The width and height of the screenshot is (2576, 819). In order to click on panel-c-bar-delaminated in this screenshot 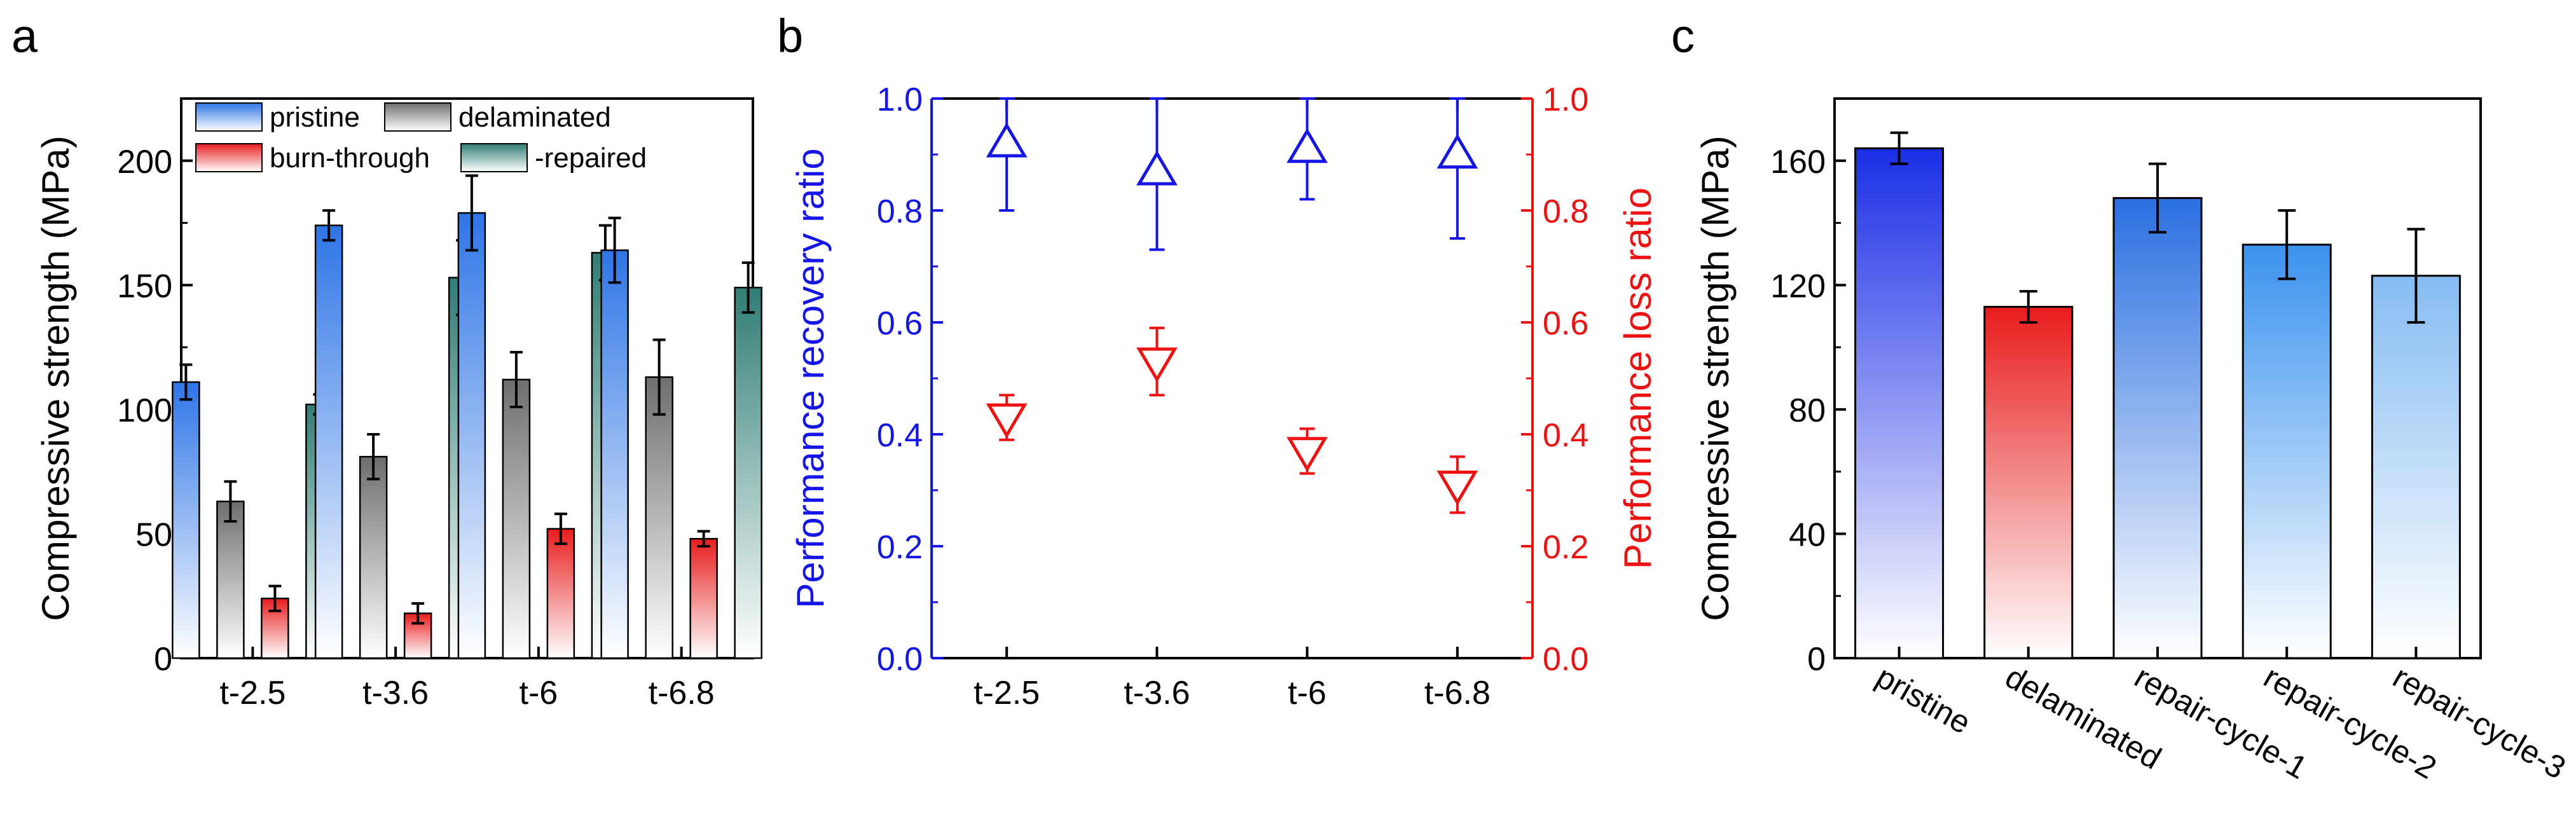, I will do `click(2029, 483)`.